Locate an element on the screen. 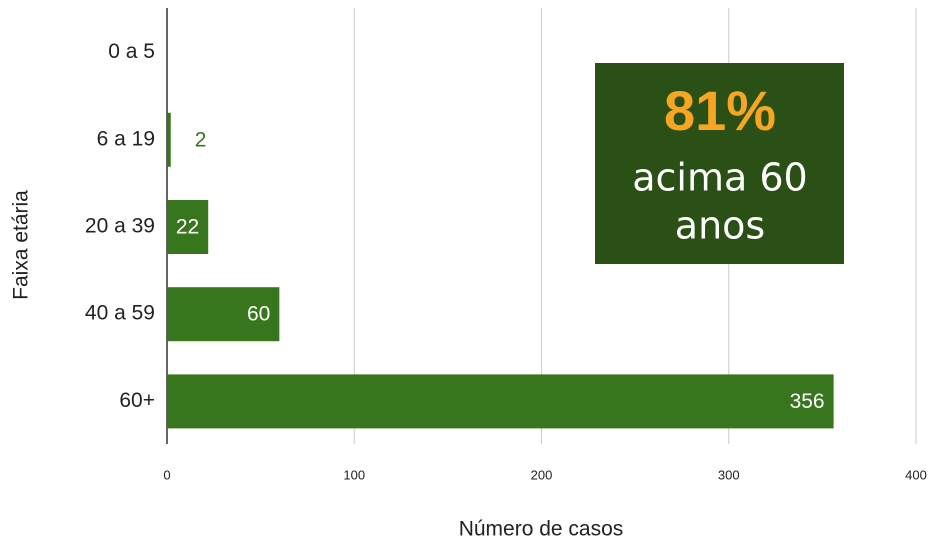 The height and width of the screenshot is (542, 931). data-label: 22 is located at coordinates (187, 227).